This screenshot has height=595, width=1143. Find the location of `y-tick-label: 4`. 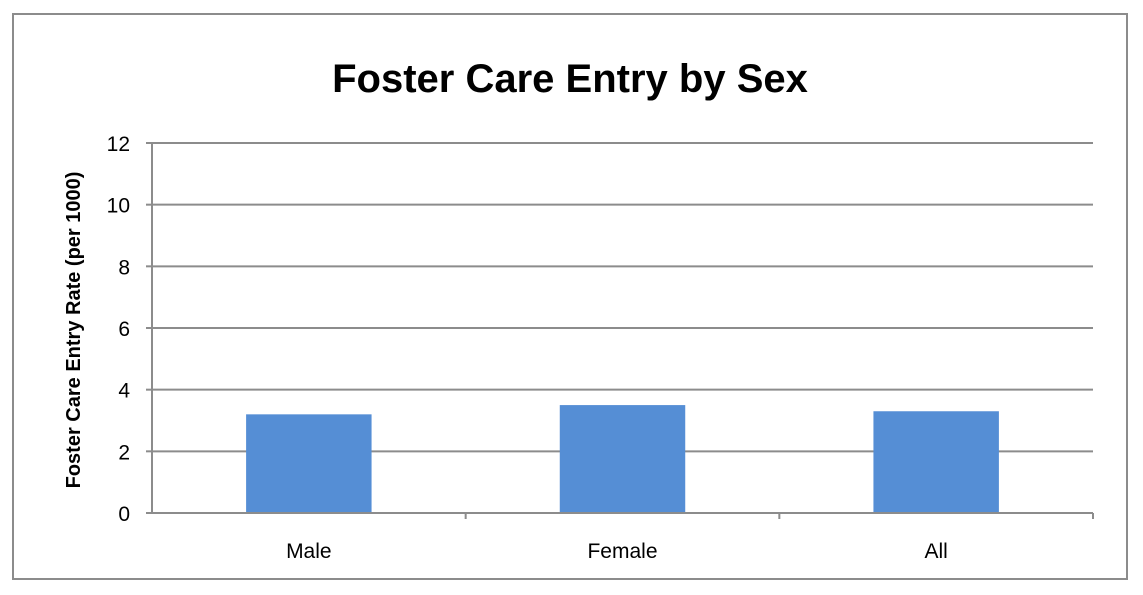

y-tick-label: 4 is located at coordinates (124, 391).